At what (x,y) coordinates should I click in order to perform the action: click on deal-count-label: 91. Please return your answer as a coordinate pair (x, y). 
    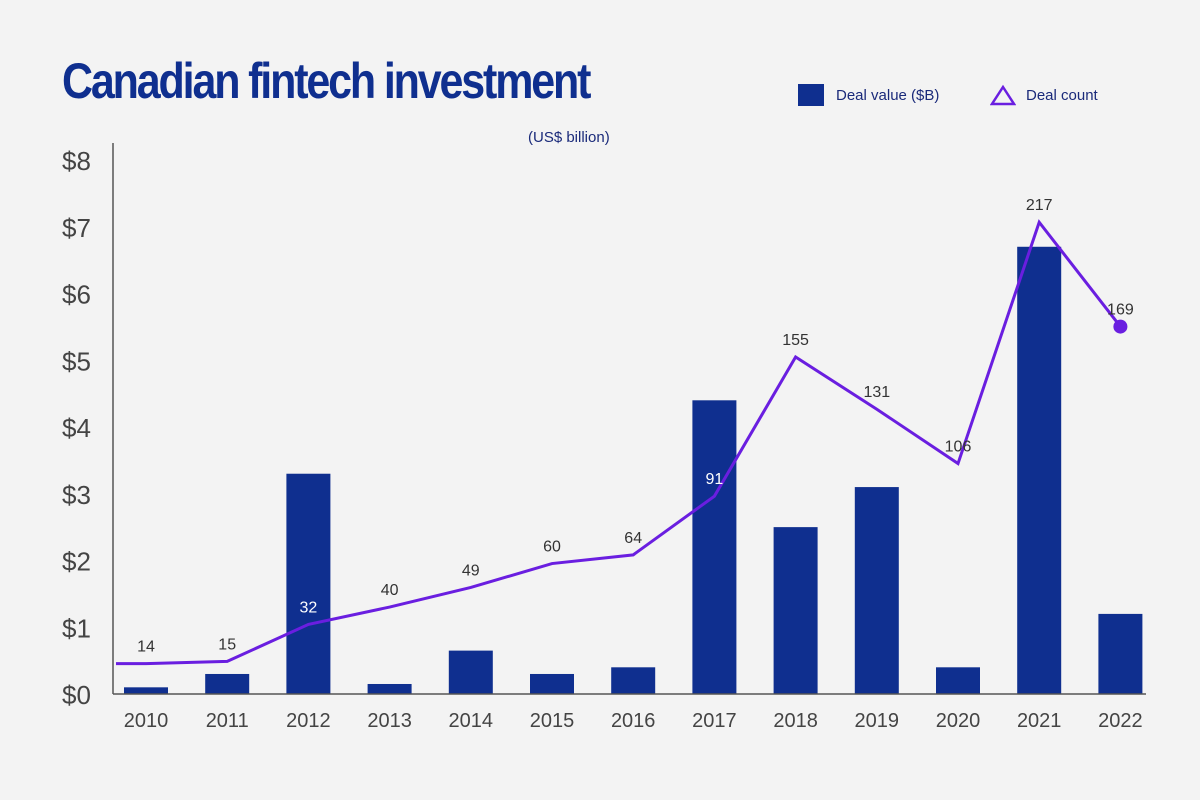
    Looking at the image, I should click on (715, 479).